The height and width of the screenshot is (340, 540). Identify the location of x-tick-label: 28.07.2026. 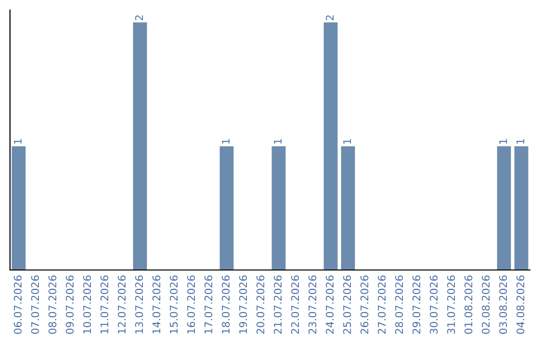
(399, 305).